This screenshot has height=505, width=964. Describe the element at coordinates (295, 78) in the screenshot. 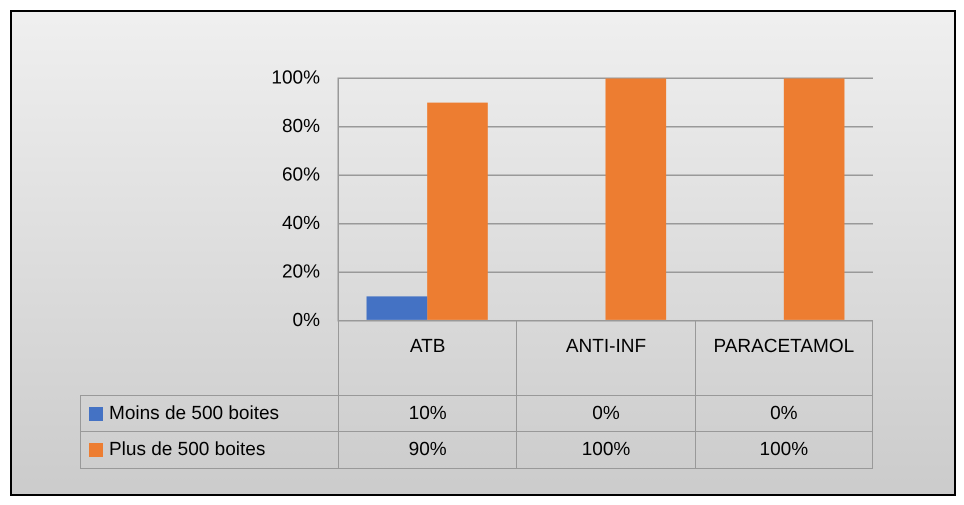

I see `y-tick-label: 100%` at that location.